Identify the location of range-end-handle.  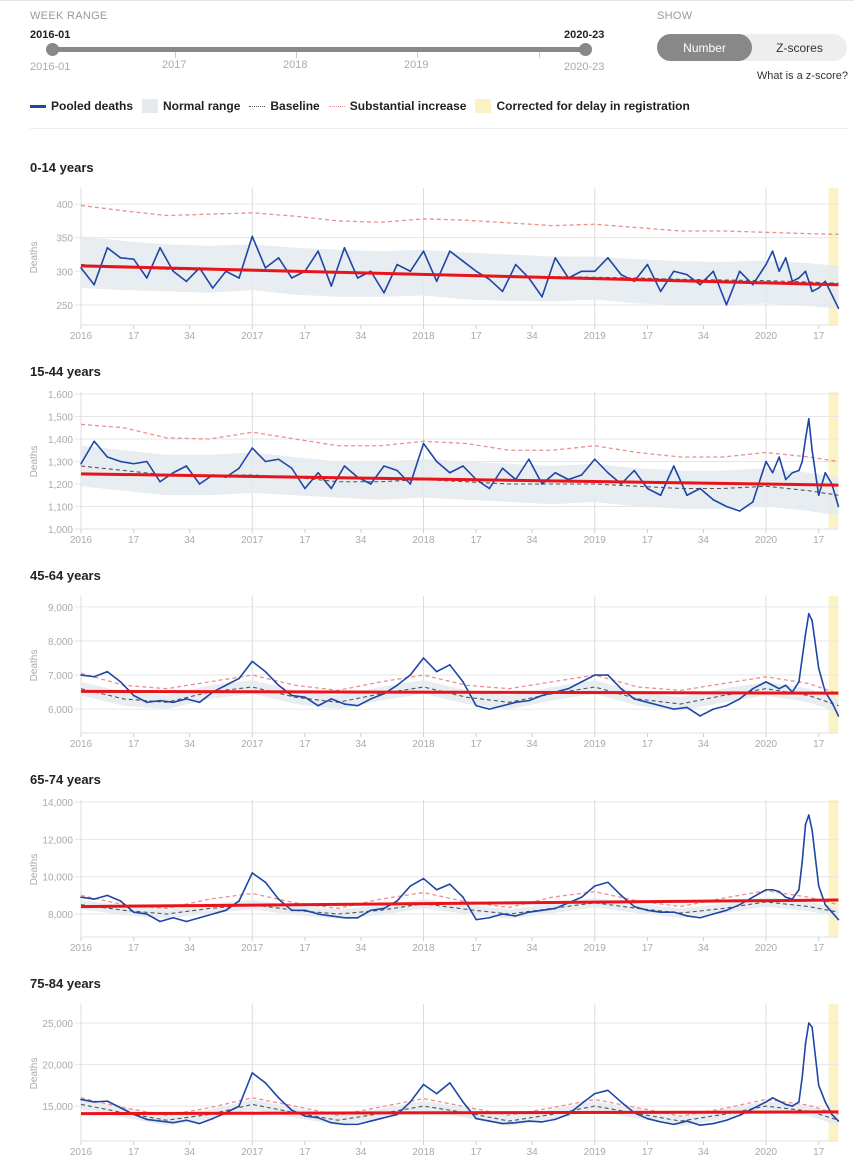
(585, 49).